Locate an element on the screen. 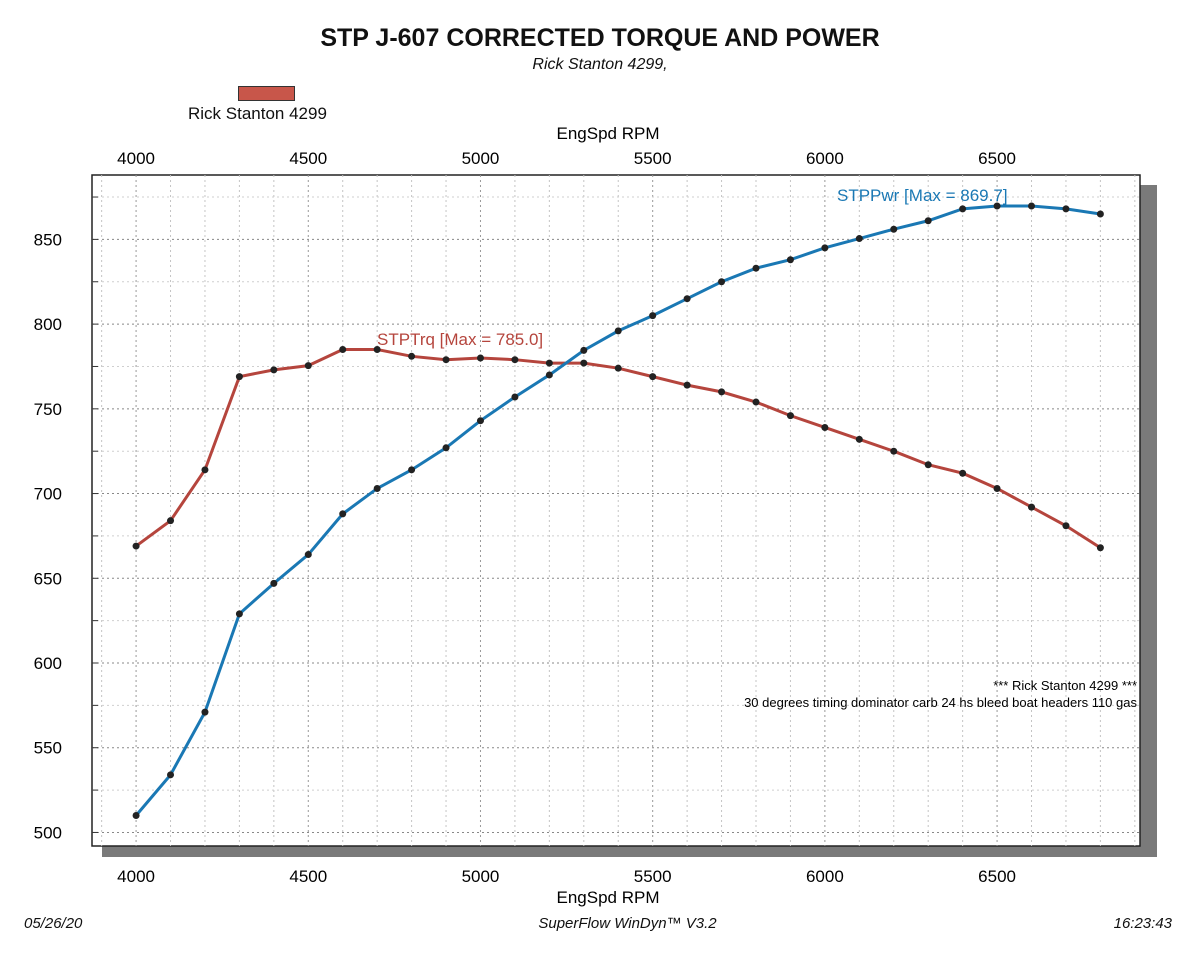 The height and width of the screenshot is (960, 1200). x-tick-label-top: 4000 is located at coordinates (136, 158).